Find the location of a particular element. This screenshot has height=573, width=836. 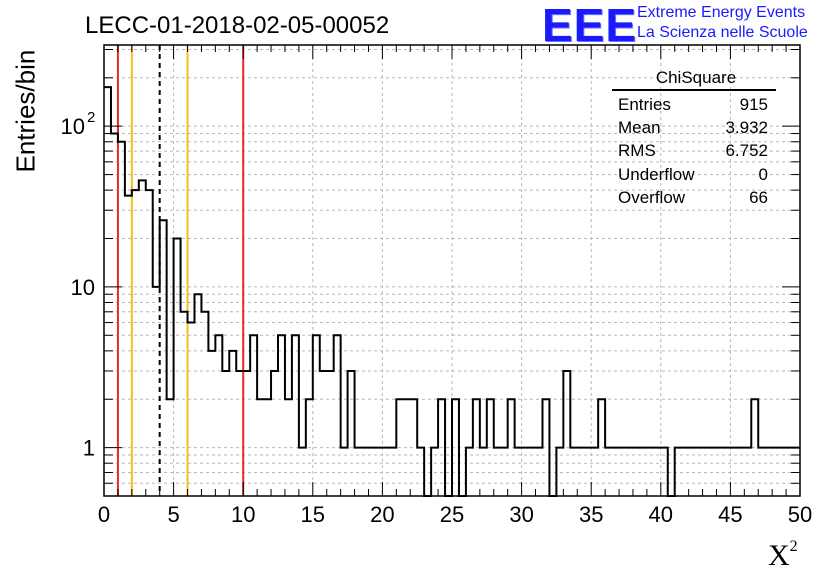

x-tick-label: 30 is located at coordinates (521, 514).